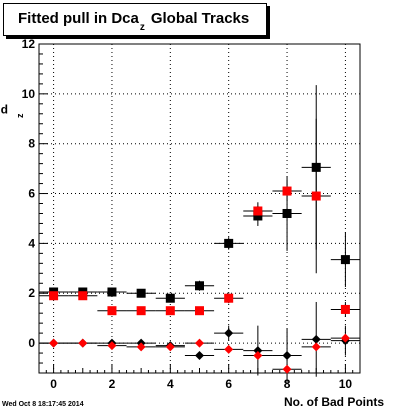 This screenshot has width=400, height=414. I want to click on x-axis-label: No. of Bad Points, so click(334, 402).